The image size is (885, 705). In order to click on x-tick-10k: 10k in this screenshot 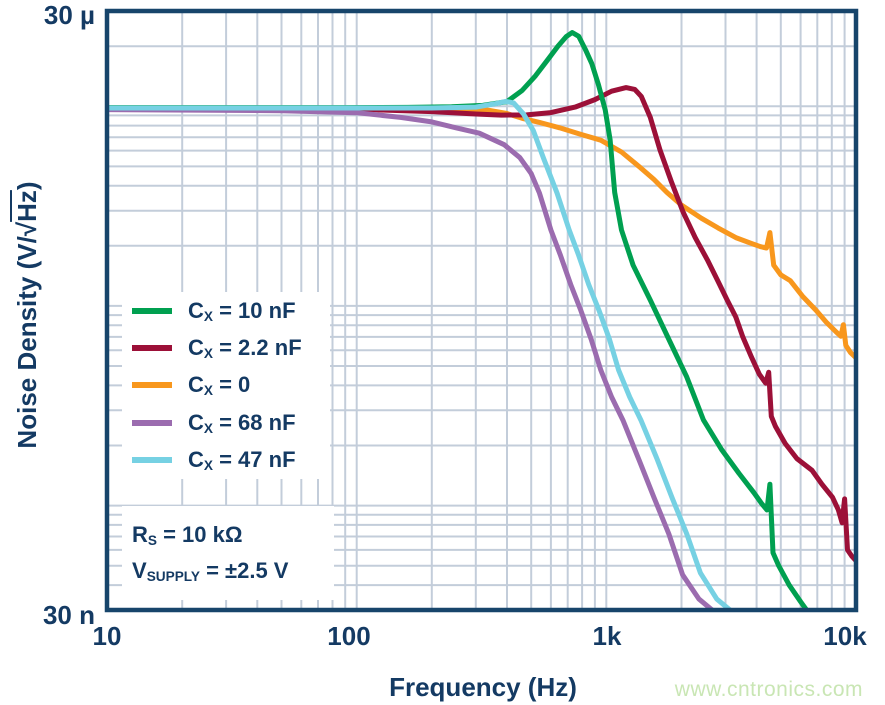, I will do `click(845, 636)`.